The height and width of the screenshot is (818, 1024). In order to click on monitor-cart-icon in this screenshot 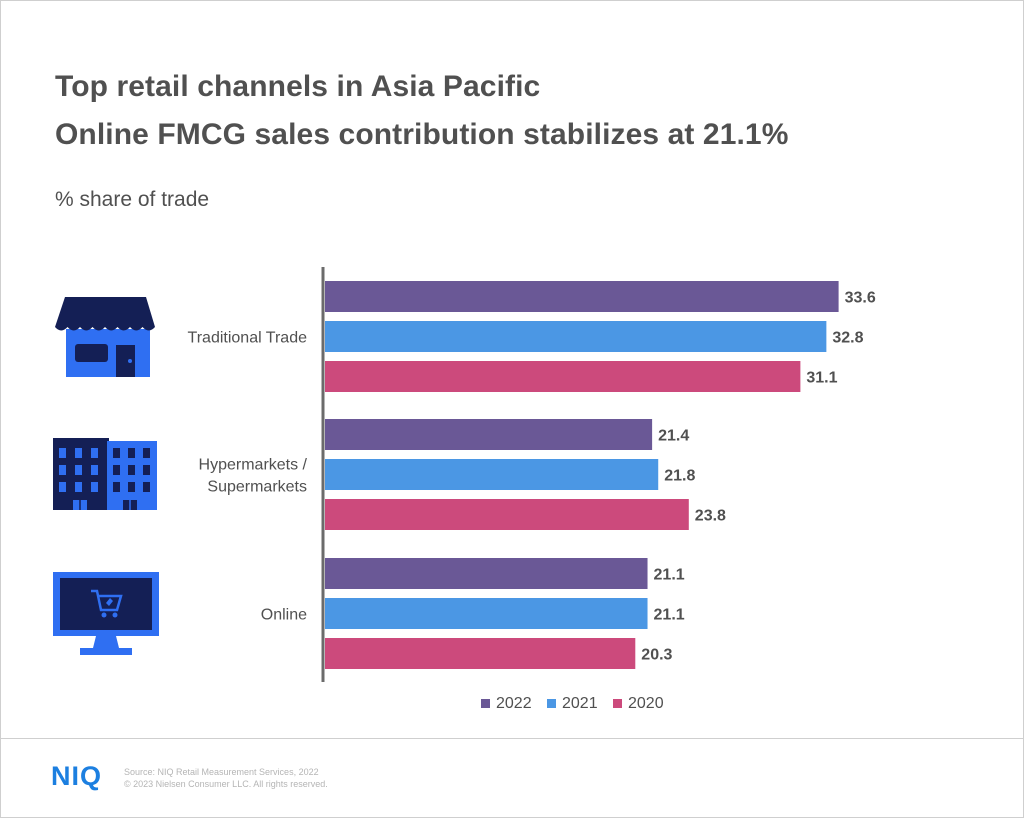, I will do `click(106, 613)`.